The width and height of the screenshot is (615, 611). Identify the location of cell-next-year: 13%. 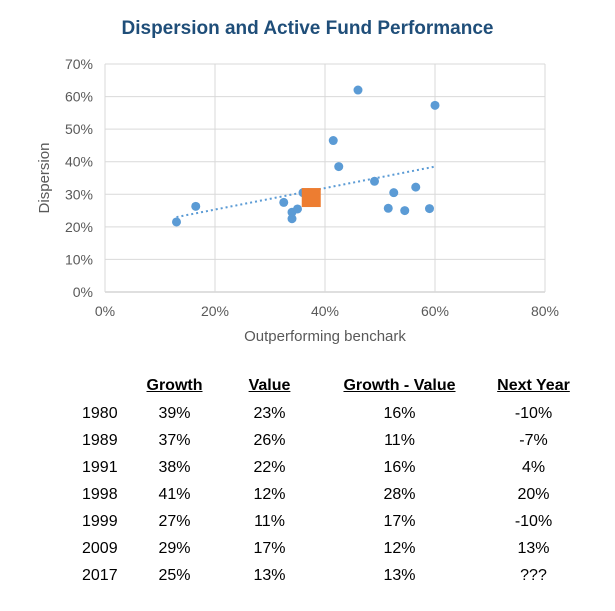
(533, 548).